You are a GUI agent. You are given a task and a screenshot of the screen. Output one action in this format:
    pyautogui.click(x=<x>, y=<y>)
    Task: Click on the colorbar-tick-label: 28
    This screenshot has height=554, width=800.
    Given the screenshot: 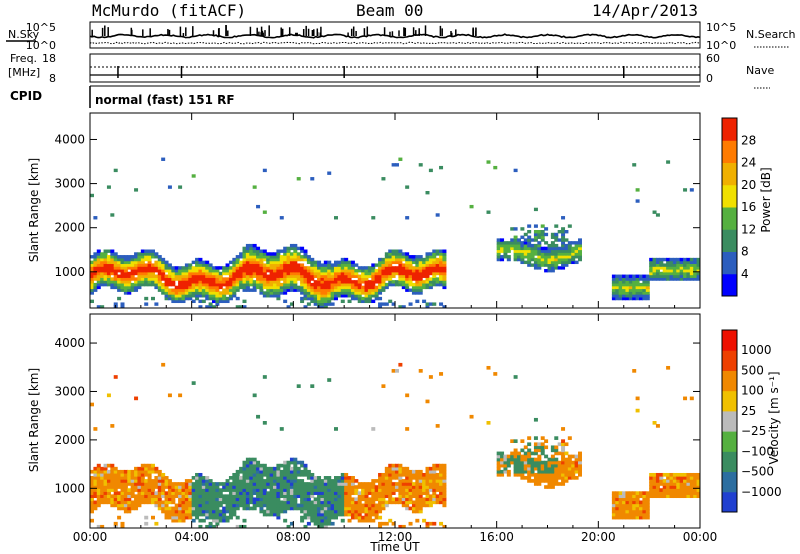 What is the action you would take?
    pyautogui.click(x=748, y=140)
    